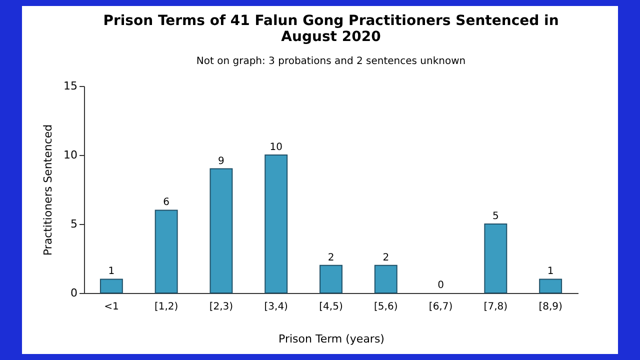  Describe the element at coordinates (221, 161) in the screenshot. I see `data-label: 9` at that location.